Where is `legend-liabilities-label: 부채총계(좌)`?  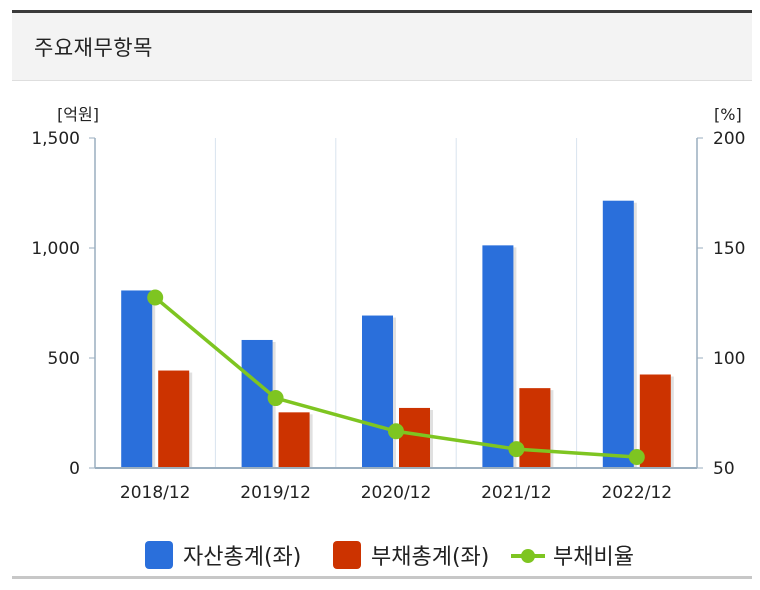
legend-liabilities-label: 부채총계(좌) is located at coordinates (430, 557).